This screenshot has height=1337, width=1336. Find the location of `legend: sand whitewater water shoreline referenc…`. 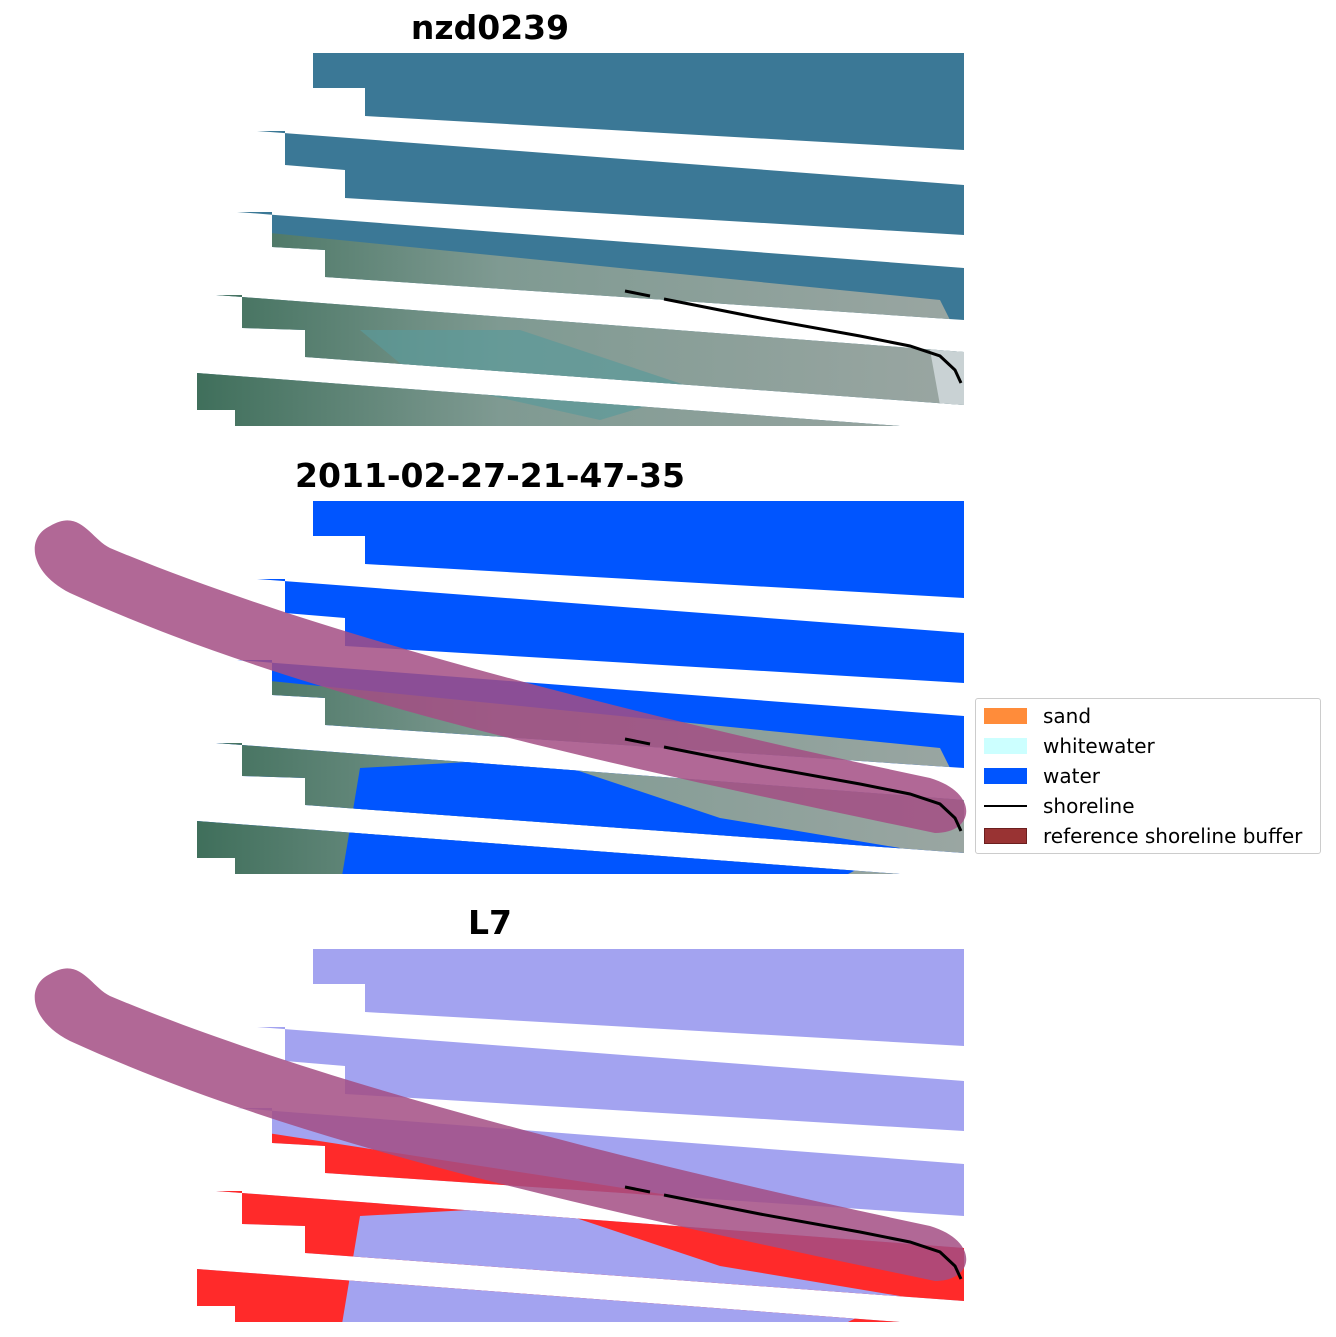

legend: sand whitewater water shoreline referenc… is located at coordinates (1148, 776).